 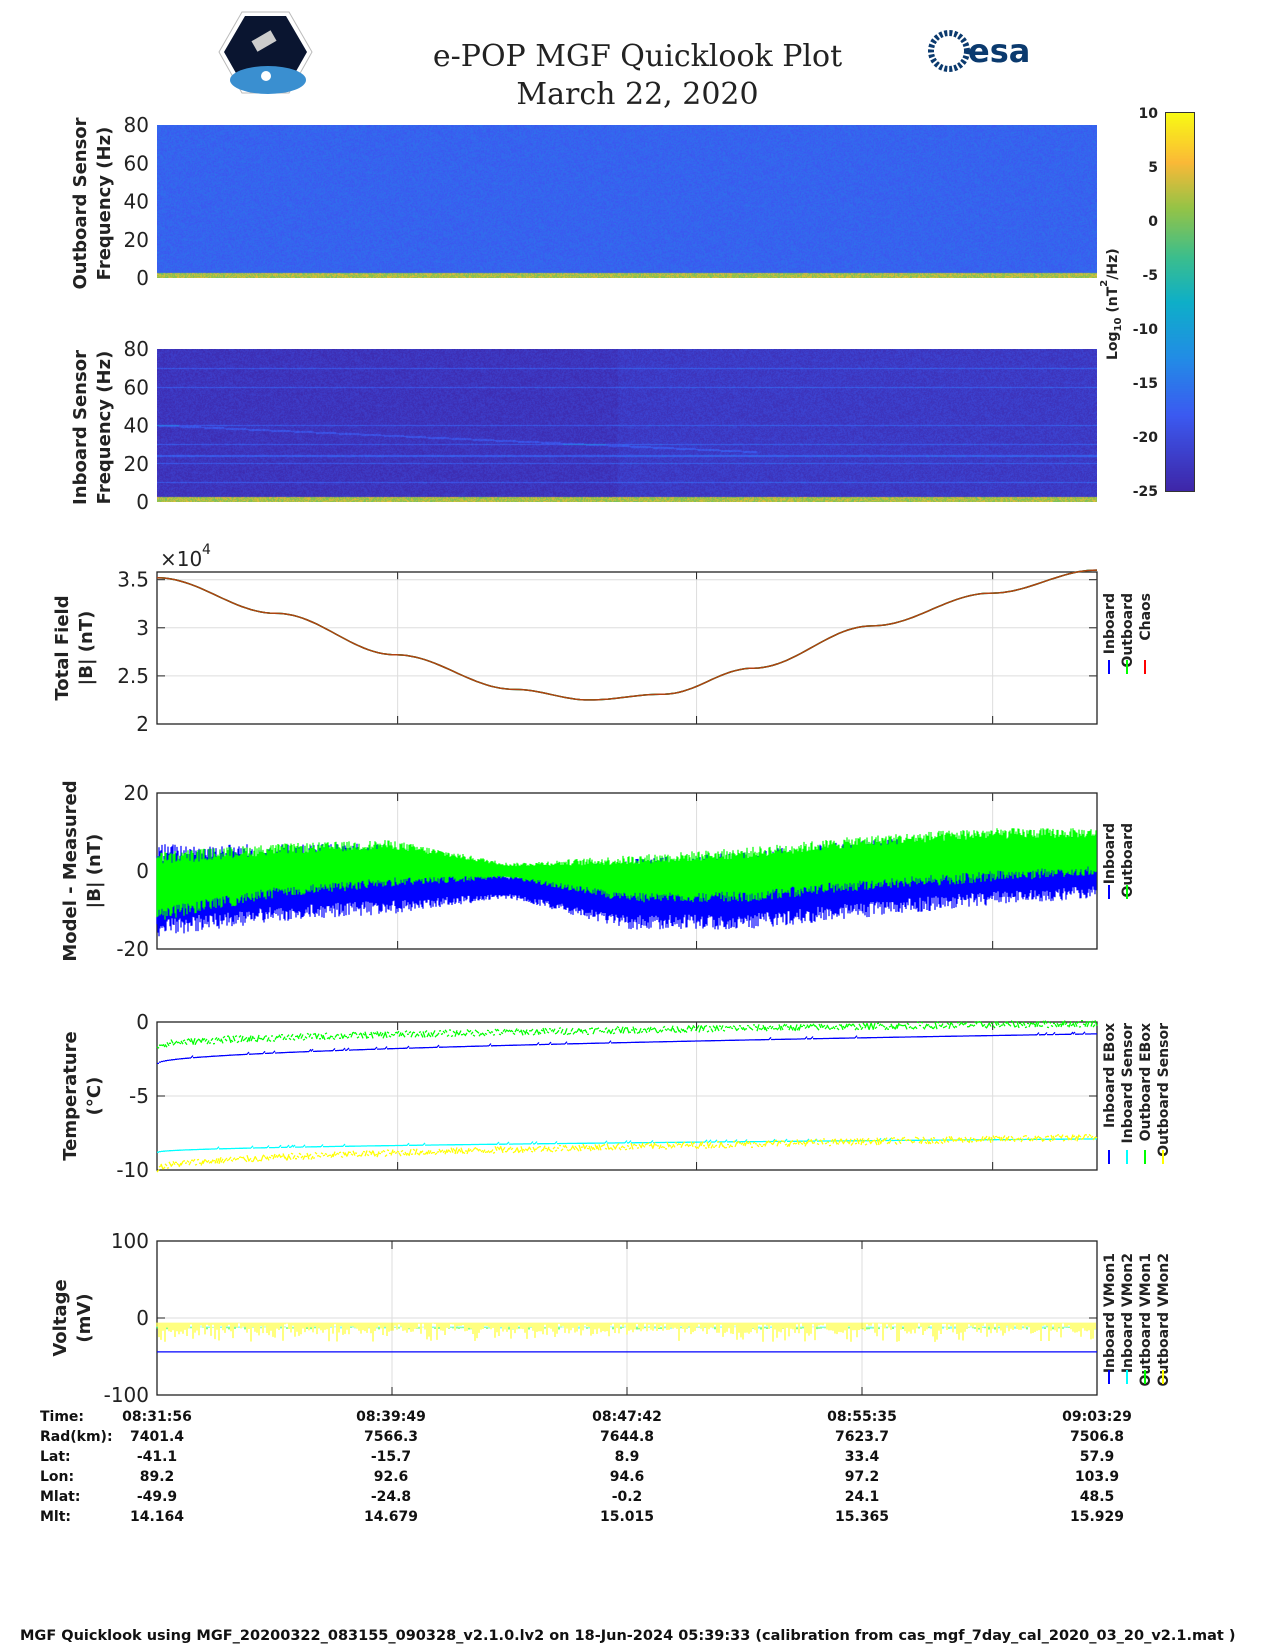 What do you see at coordinates (1153, 168) in the screenshot?
I see `colorbar-tick-label: 5` at bounding box center [1153, 168].